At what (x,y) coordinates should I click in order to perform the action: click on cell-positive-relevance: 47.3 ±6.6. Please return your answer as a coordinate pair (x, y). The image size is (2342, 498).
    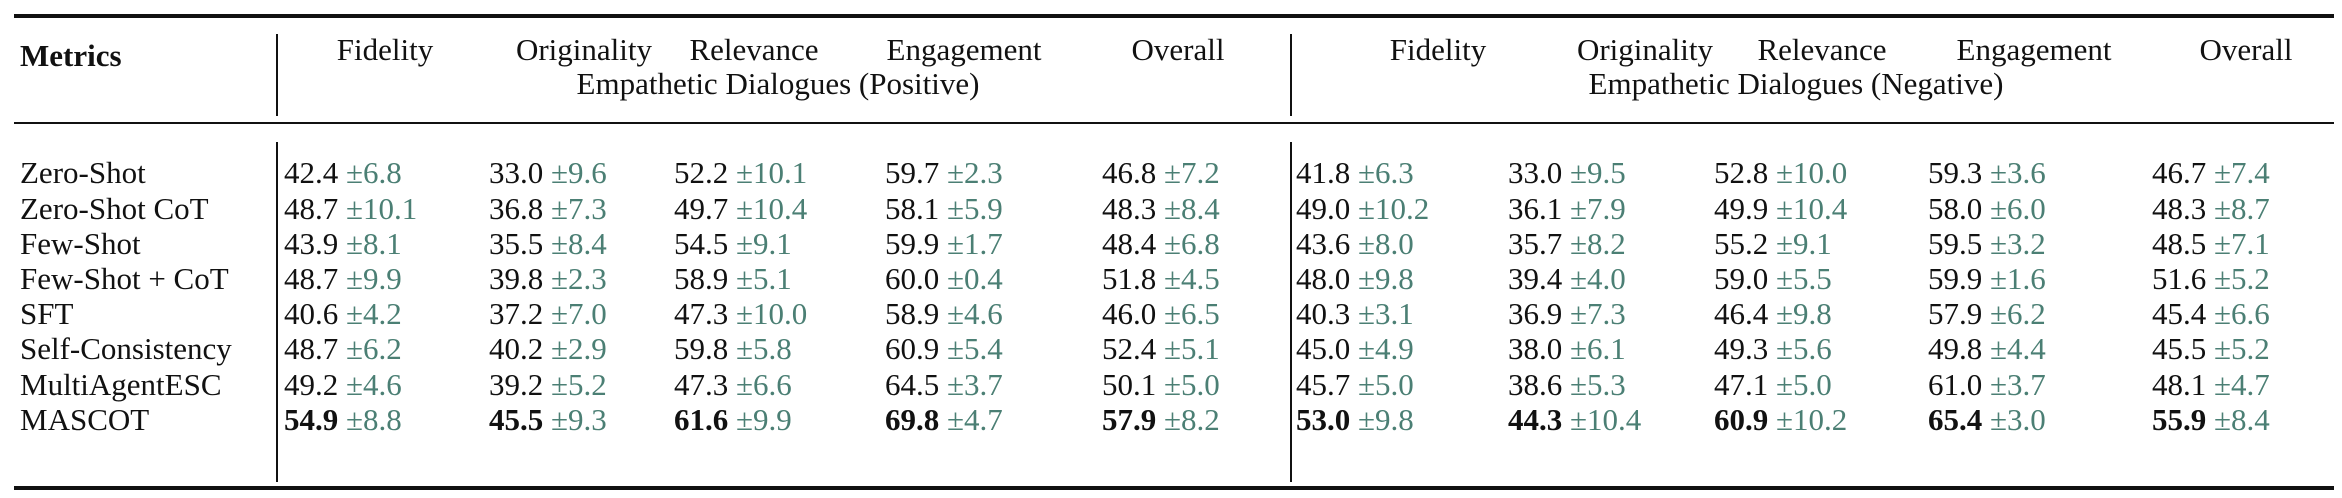
    Looking at the image, I should click on (733, 385).